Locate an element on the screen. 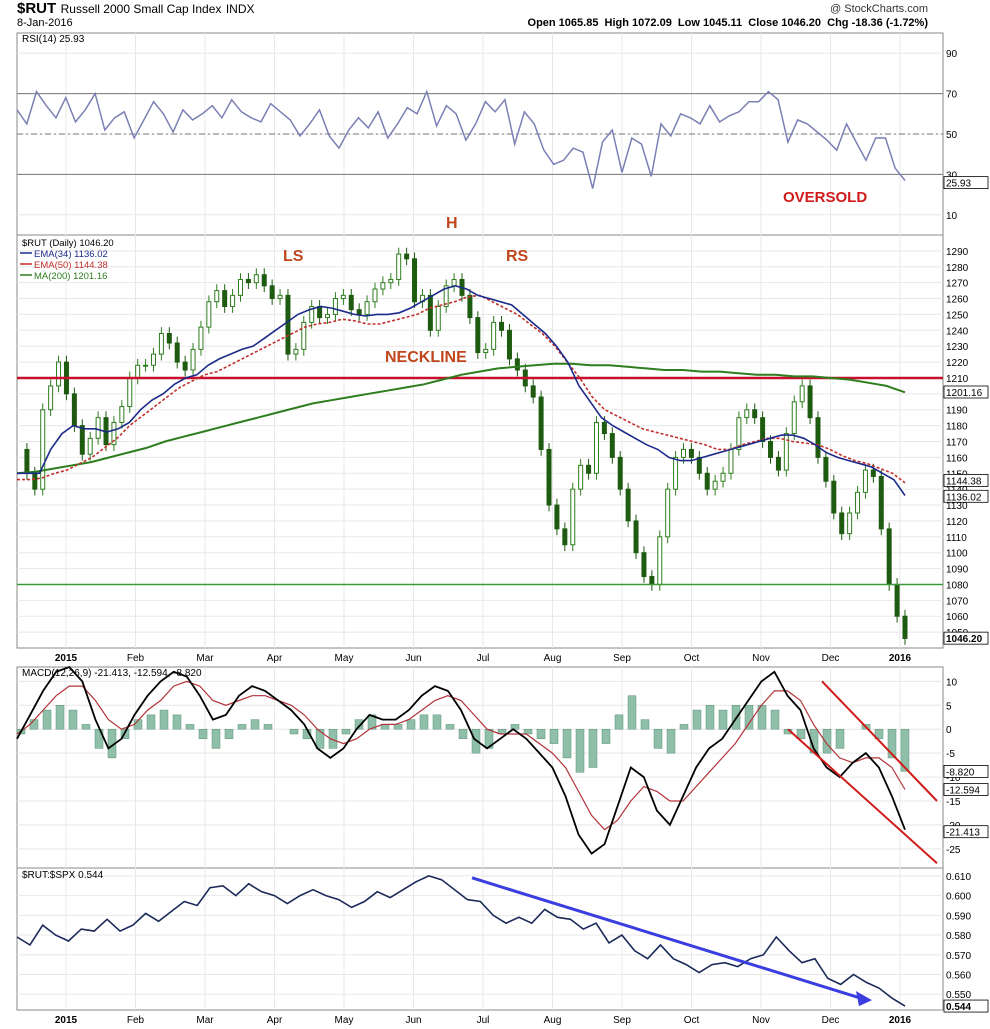 This screenshot has width=990, height=1029. price-x-tick-label: Aug is located at coordinates (553, 658).